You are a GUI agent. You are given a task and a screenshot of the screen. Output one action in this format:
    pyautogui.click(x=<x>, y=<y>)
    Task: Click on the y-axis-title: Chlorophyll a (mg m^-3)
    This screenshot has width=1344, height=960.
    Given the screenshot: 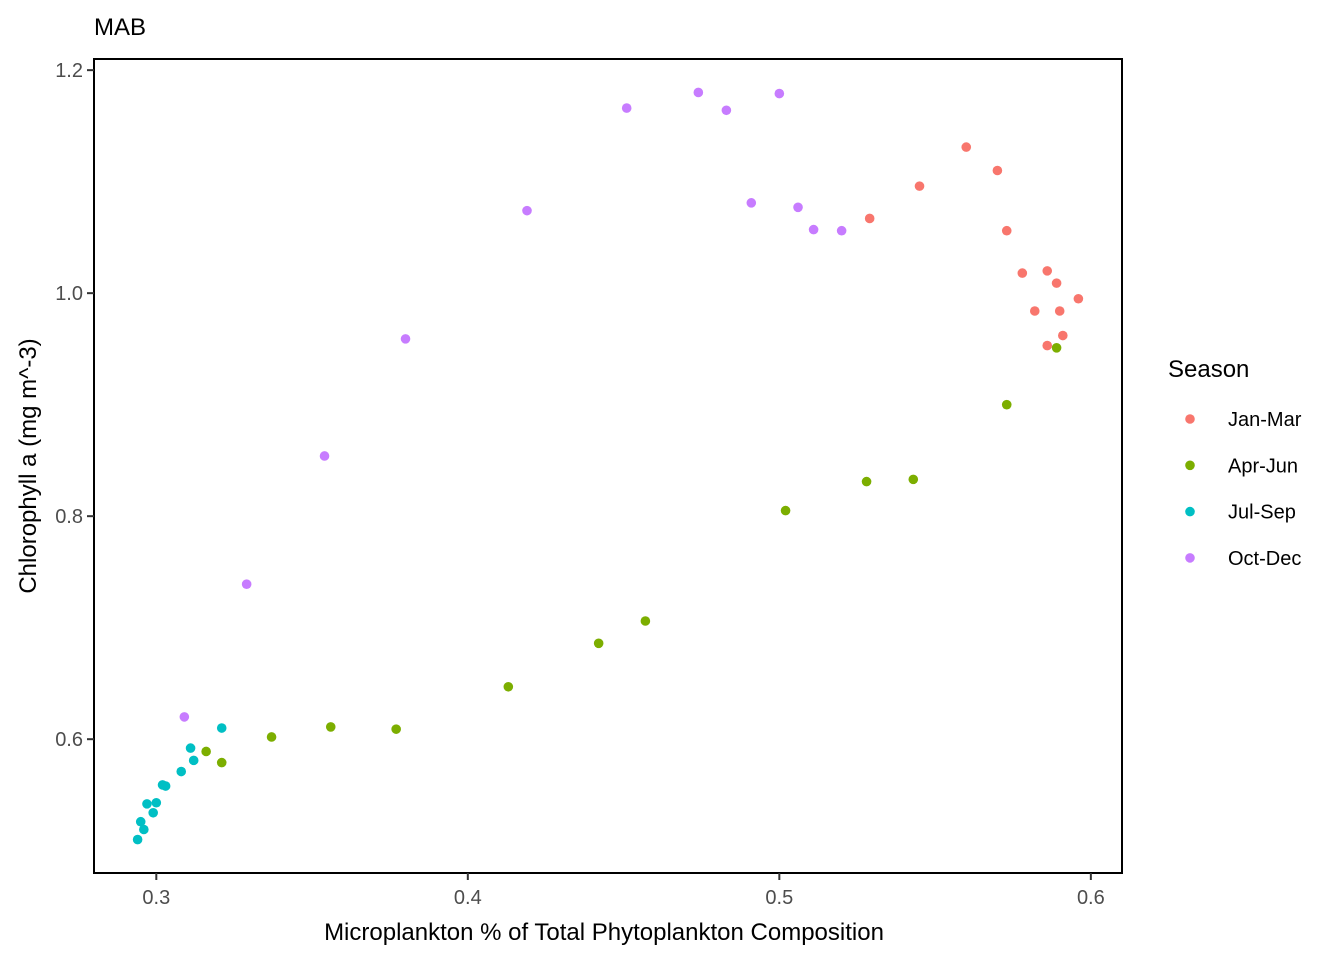 What is the action you would take?
    pyautogui.click(x=28, y=465)
    